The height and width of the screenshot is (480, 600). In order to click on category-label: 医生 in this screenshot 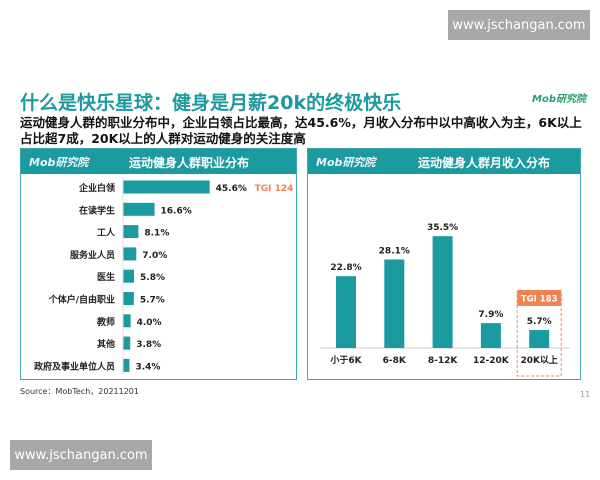, I will do `click(106, 277)`.